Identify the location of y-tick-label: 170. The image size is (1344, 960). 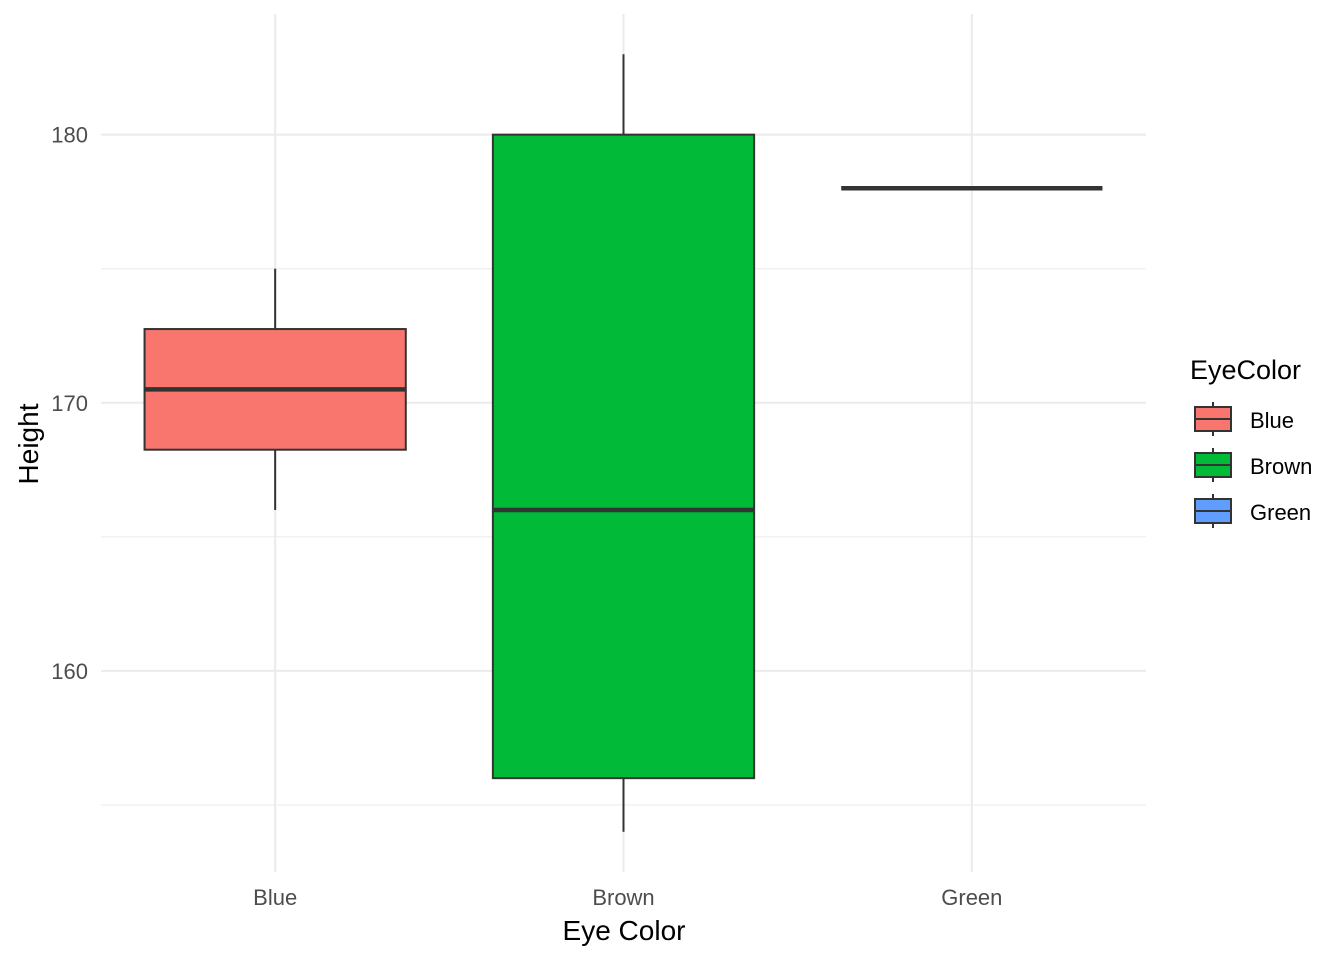
(69, 403).